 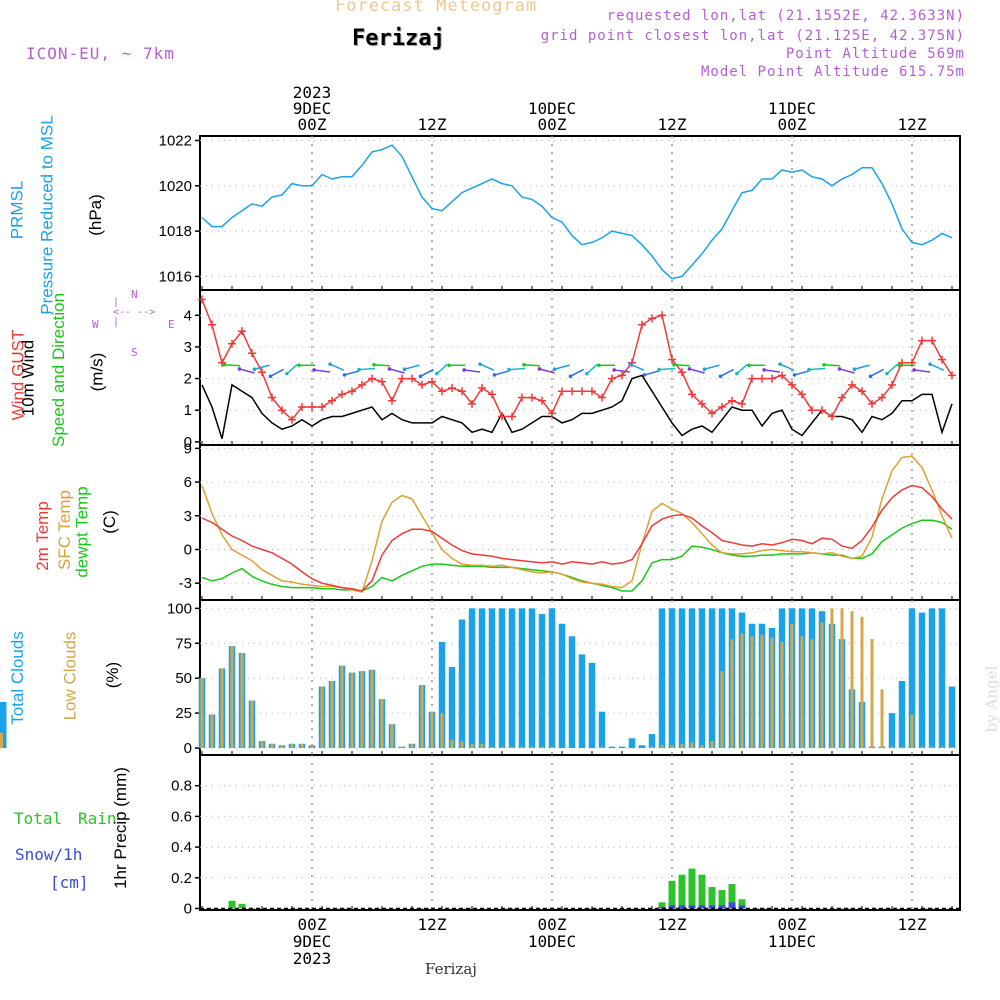 What do you see at coordinates (185, 583) in the screenshot?
I see `y-tick-label: -3` at bounding box center [185, 583].